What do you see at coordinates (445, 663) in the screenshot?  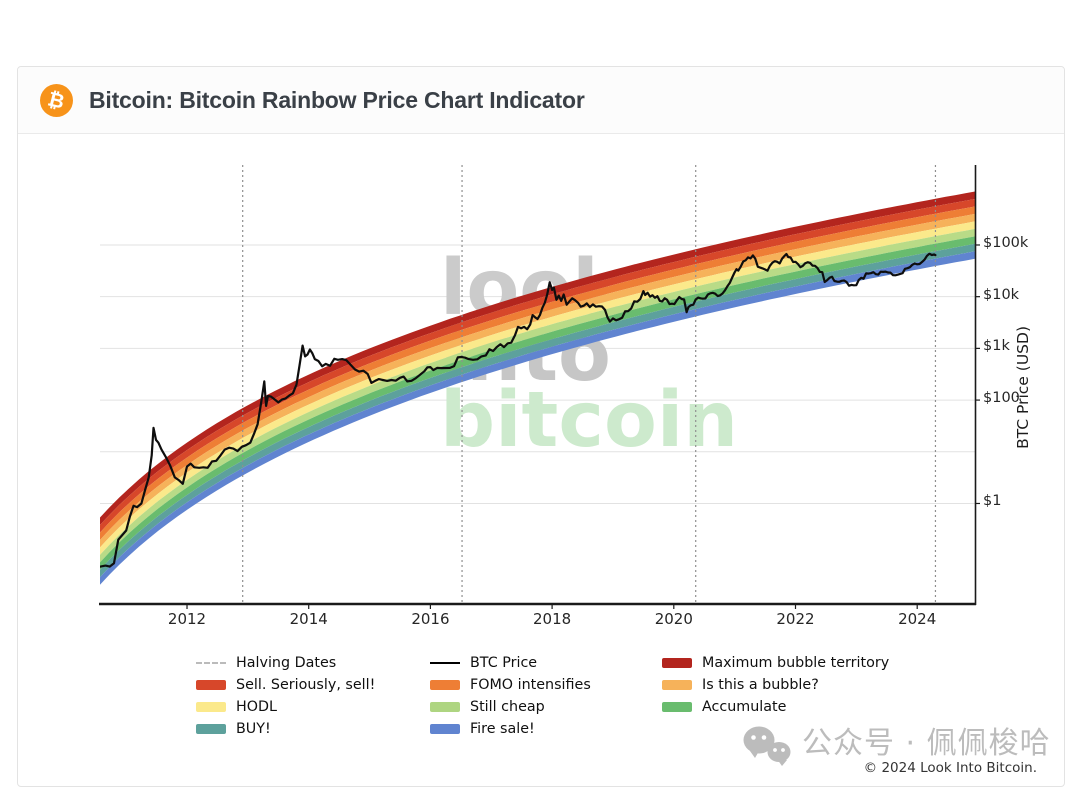 I see `legend-line-swatch` at bounding box center [445, 663].